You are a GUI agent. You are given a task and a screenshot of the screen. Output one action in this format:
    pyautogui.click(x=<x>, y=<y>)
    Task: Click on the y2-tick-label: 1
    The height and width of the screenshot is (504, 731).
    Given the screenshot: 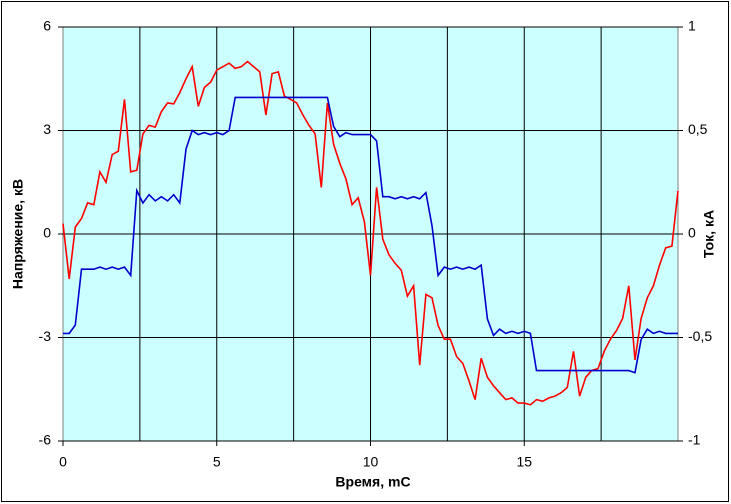 What is the action you would take?
    pyautogui.click(x=692, y=26)
    